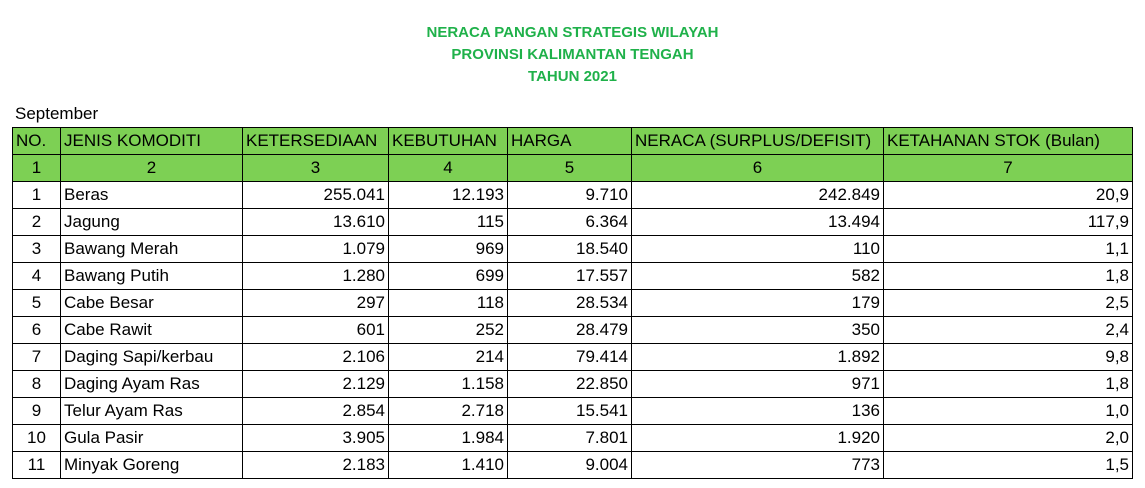 This screenshot has height=488, width=1145. I want to click on cell-commodity: Telur Ayam Ras, so click(151, 411).